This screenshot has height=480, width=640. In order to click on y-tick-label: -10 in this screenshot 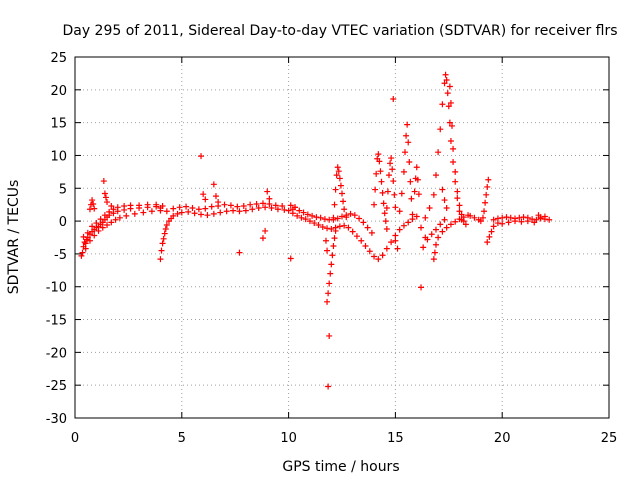, I will do `click(56, 288)`.